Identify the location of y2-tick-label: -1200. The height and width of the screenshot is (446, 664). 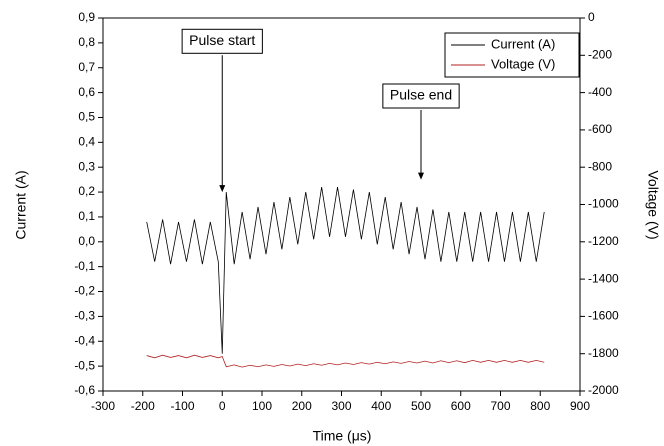
(603, 241).